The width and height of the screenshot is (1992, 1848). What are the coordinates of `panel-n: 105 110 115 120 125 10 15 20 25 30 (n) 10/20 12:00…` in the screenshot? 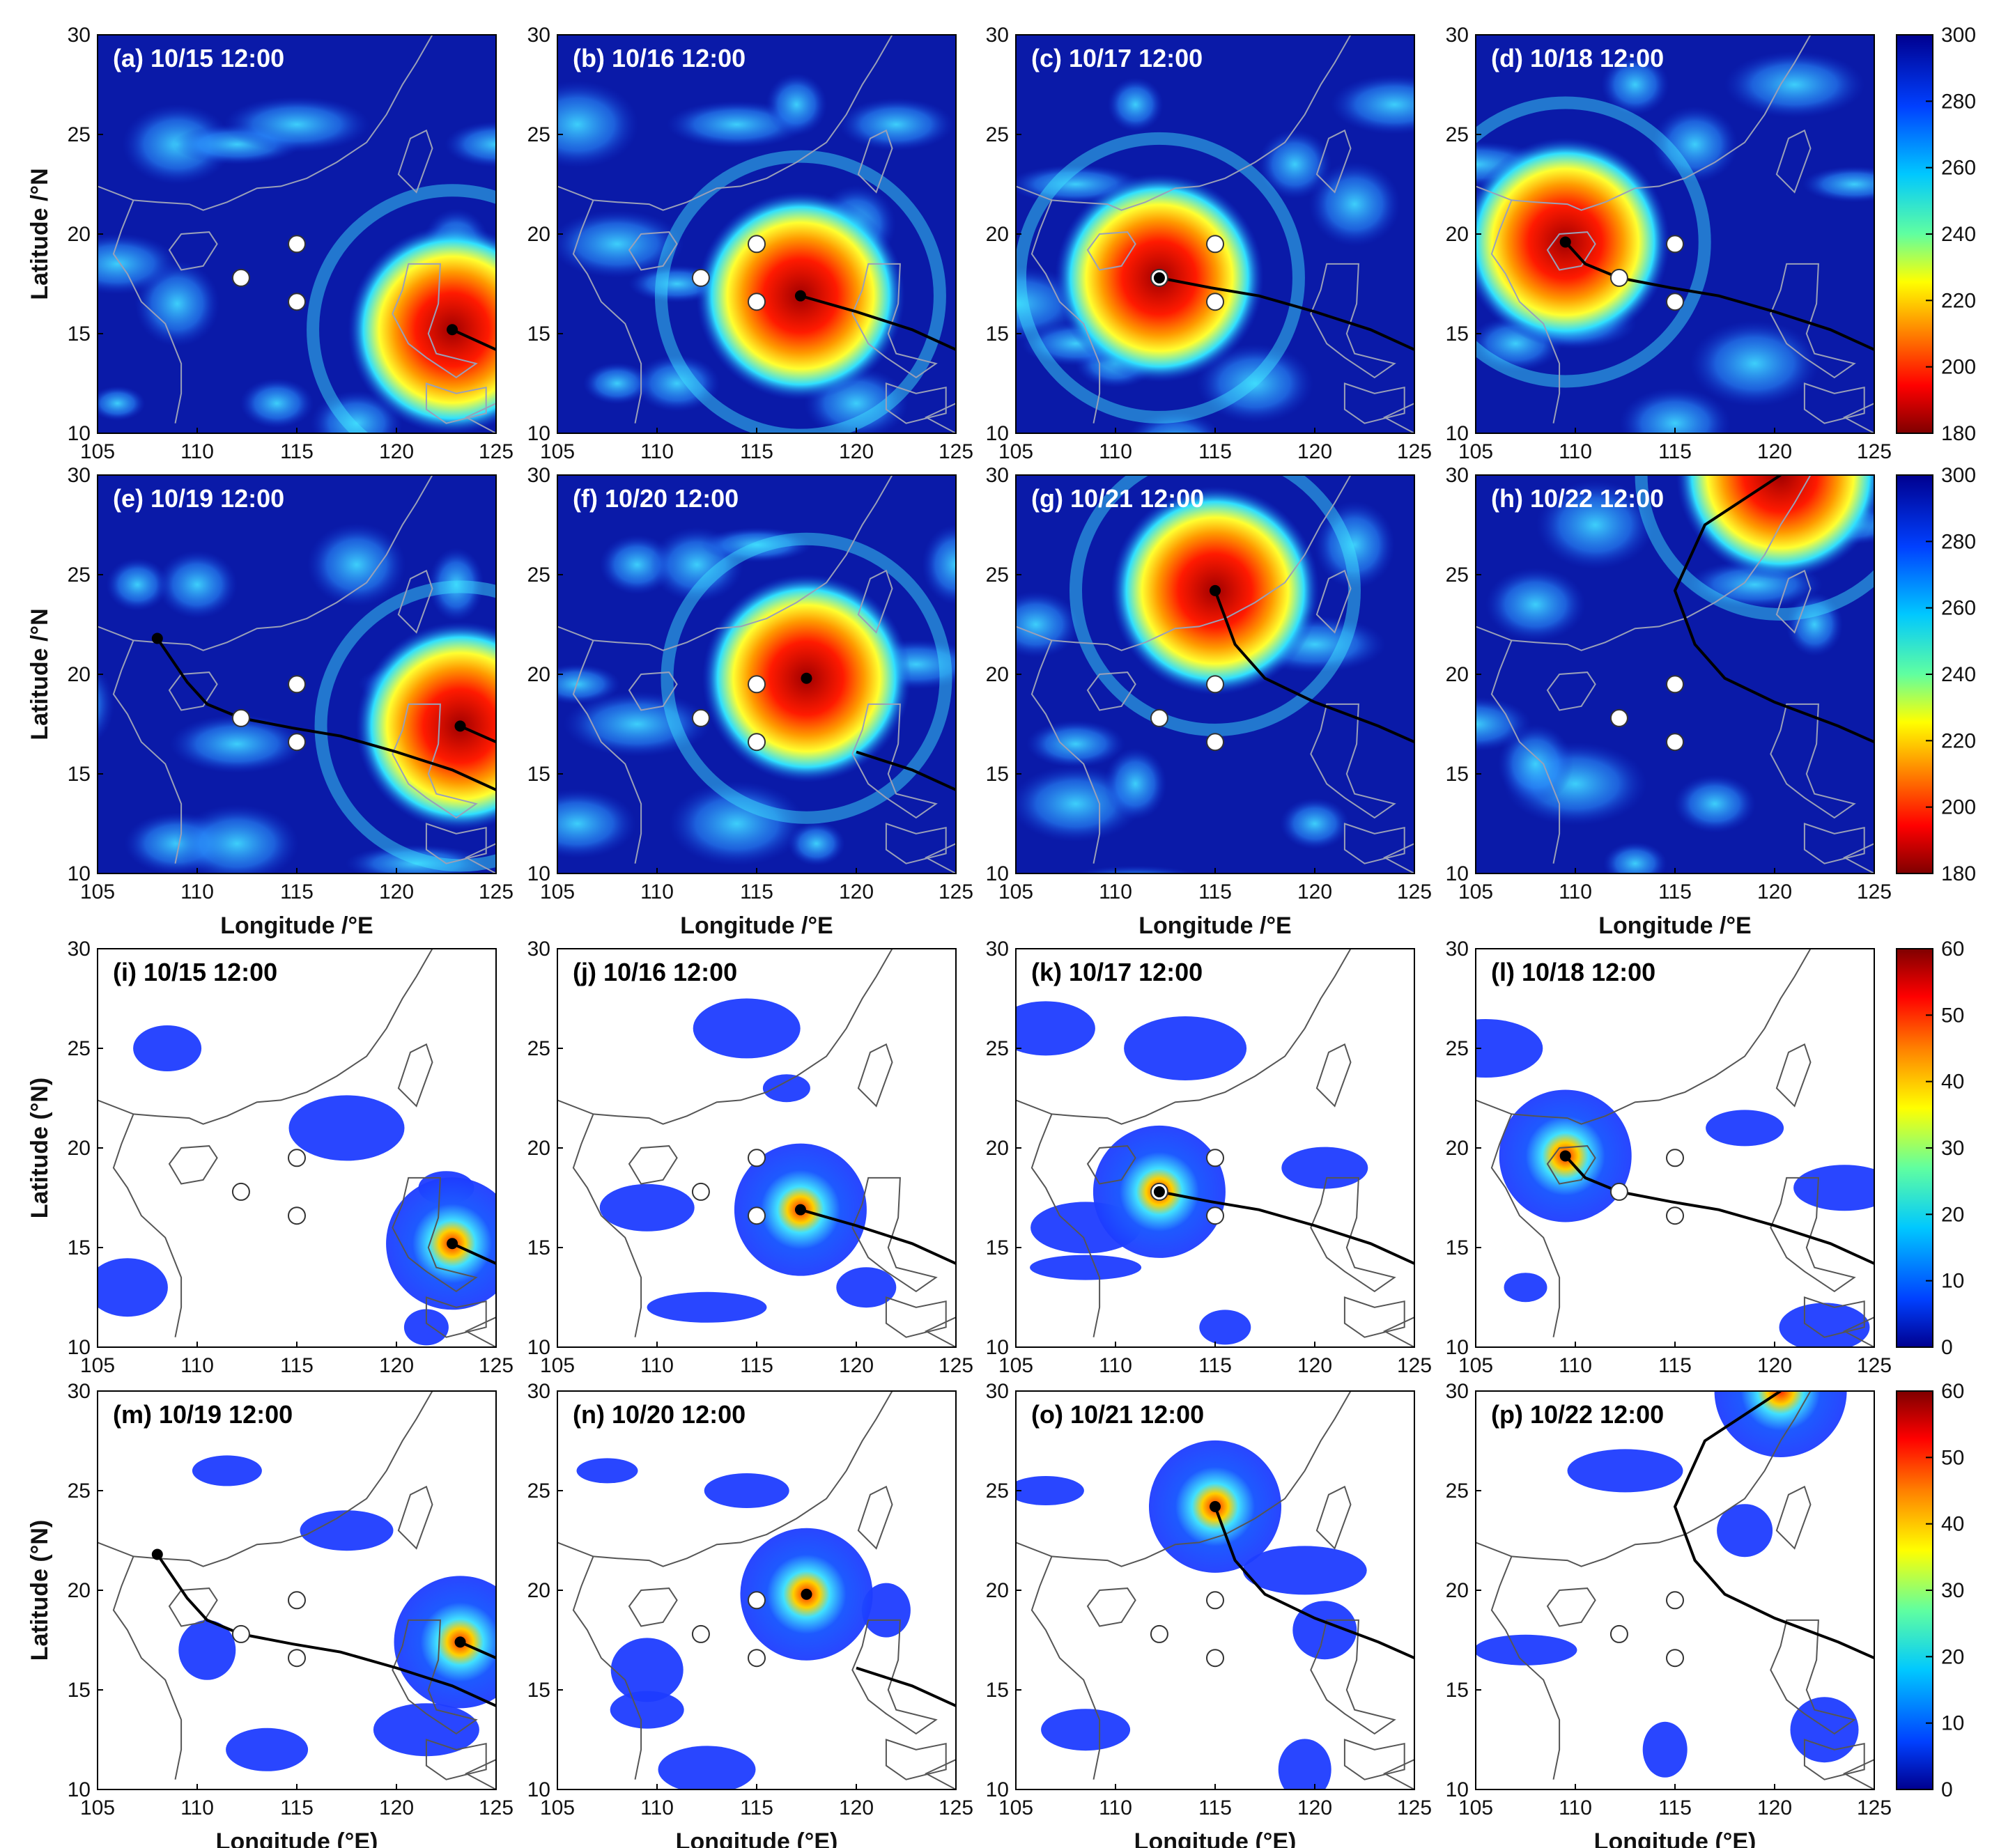 It's located at (750, 1614).